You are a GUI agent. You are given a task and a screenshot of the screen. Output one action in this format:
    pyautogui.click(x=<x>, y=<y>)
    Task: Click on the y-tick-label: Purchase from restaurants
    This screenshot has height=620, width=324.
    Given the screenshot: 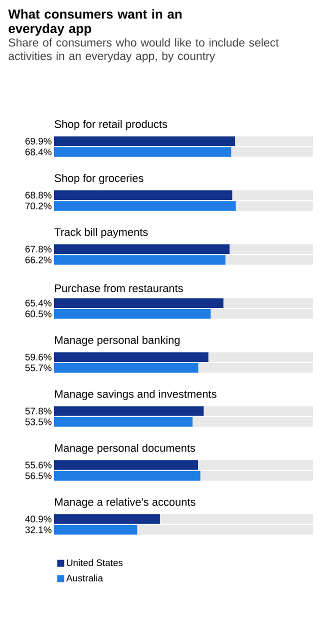 What is the action you would take?
    pyautogui.click(x=119, y=288)
    